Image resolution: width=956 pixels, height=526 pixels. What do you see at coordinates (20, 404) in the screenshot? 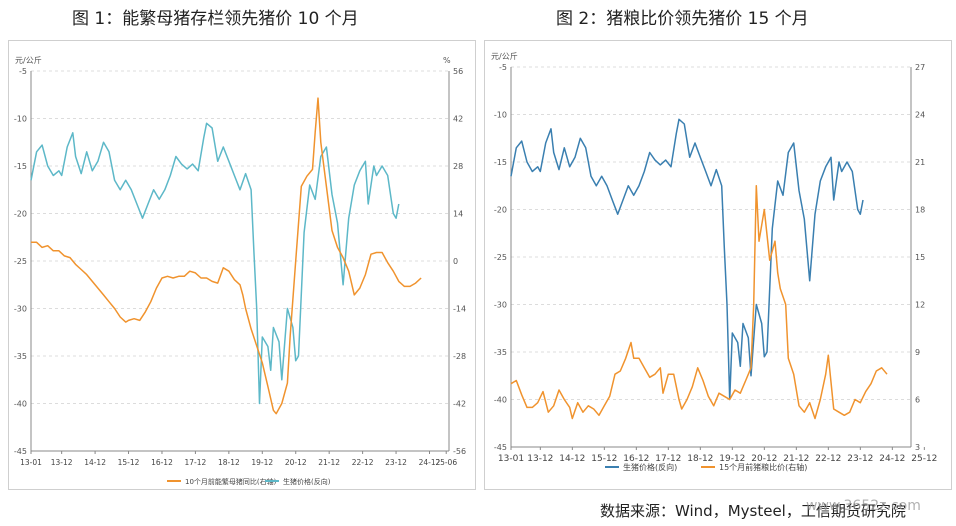
I see `chart1-ytick-left: -40` at bounding box center [20, 404].